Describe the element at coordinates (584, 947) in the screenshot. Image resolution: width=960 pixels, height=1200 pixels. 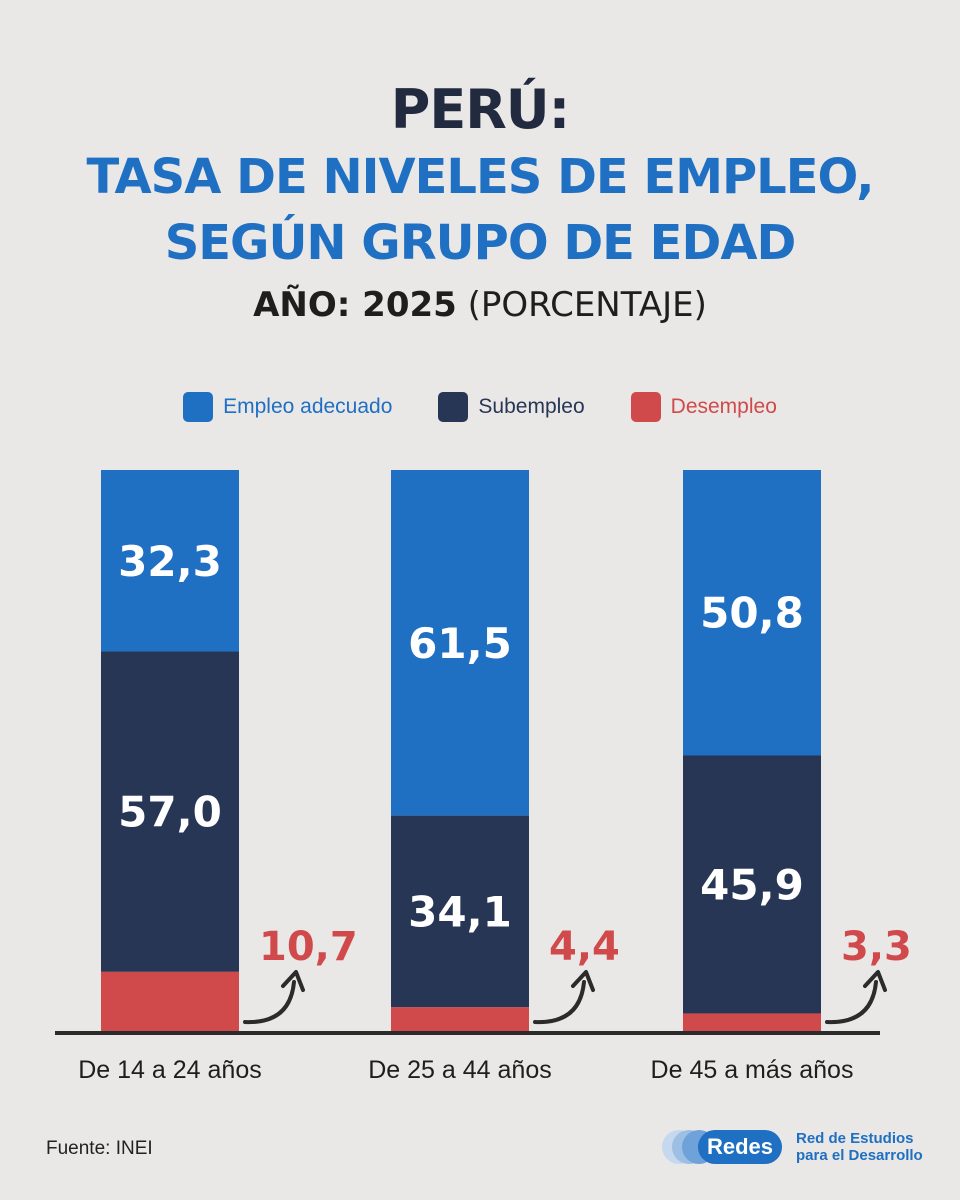
I see `bar-label-unemployment-2: 4,4` at that location.